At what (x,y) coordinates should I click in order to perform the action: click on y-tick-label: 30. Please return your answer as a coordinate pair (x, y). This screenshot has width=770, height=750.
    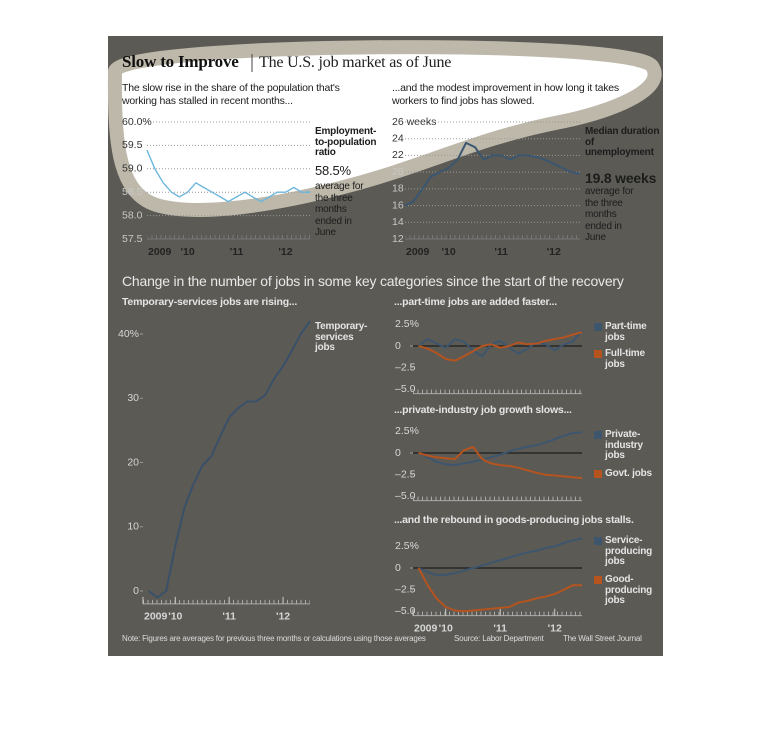
    Looking at the image, I should click on (133, 398).